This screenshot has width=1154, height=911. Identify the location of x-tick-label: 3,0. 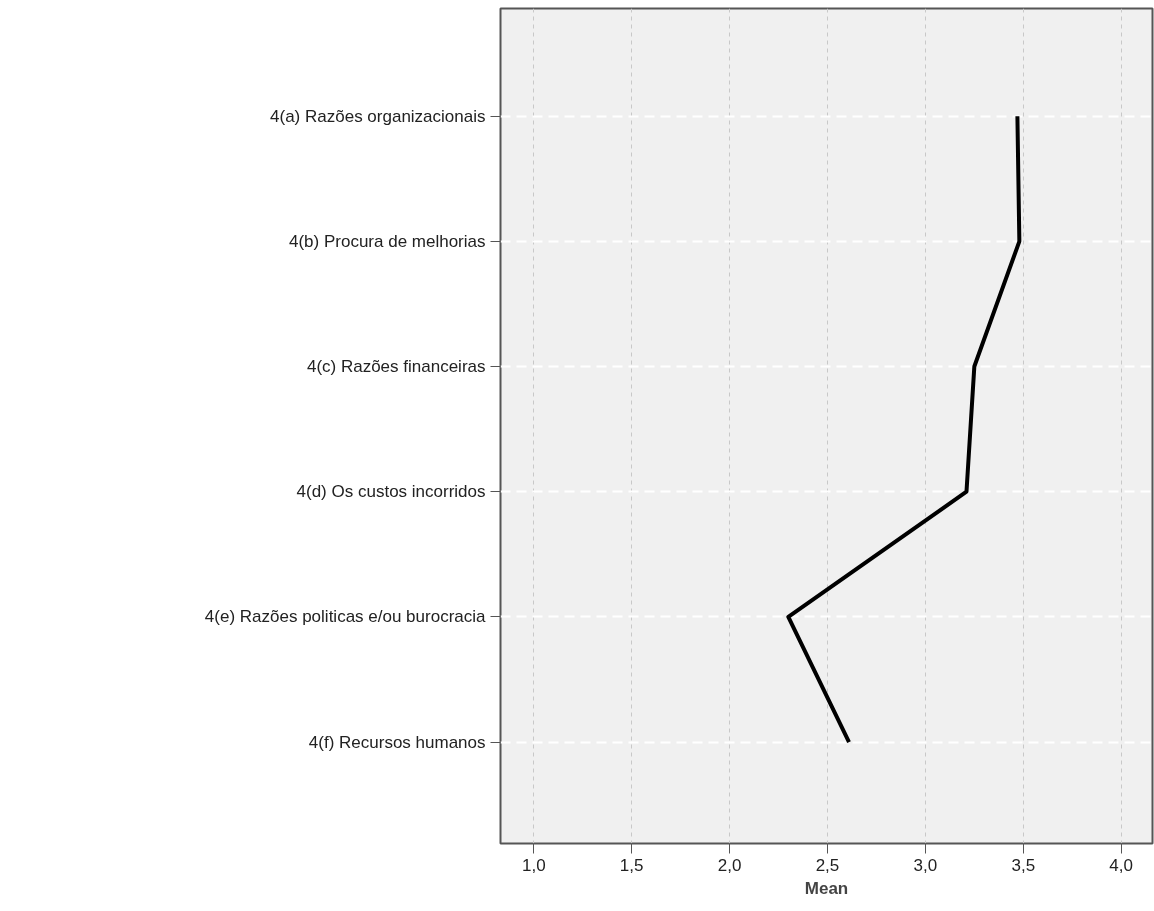
(925, 865).